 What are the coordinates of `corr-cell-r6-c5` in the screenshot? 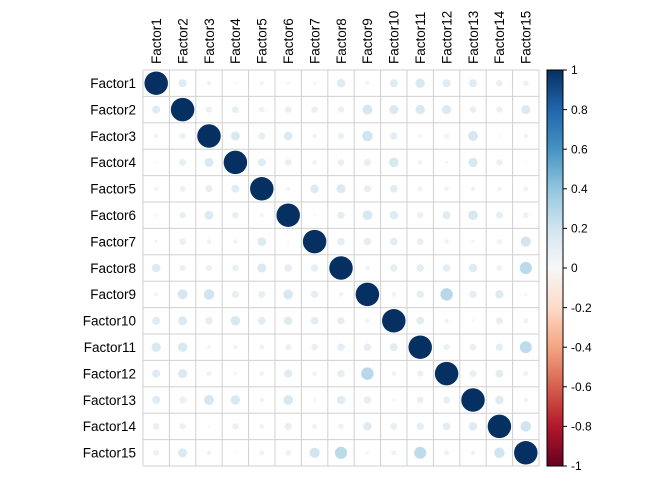 It's located at (261, 215).